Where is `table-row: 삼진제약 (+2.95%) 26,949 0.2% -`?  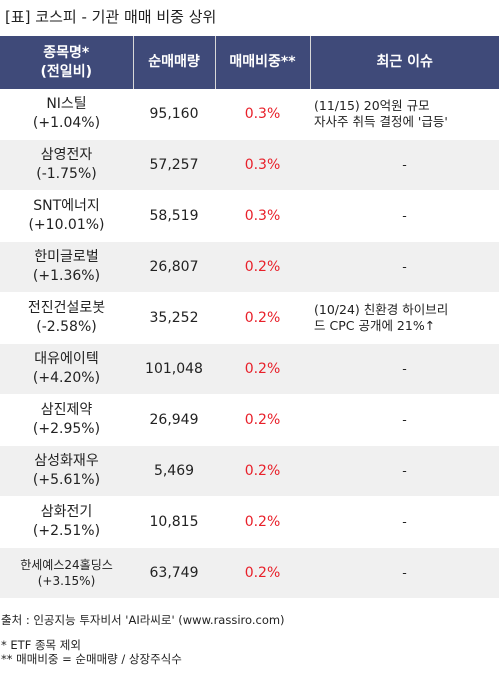 table-row: 삼진제약 (+2.95%) 26,949 0.2% - is located at coordinates (249, 420).